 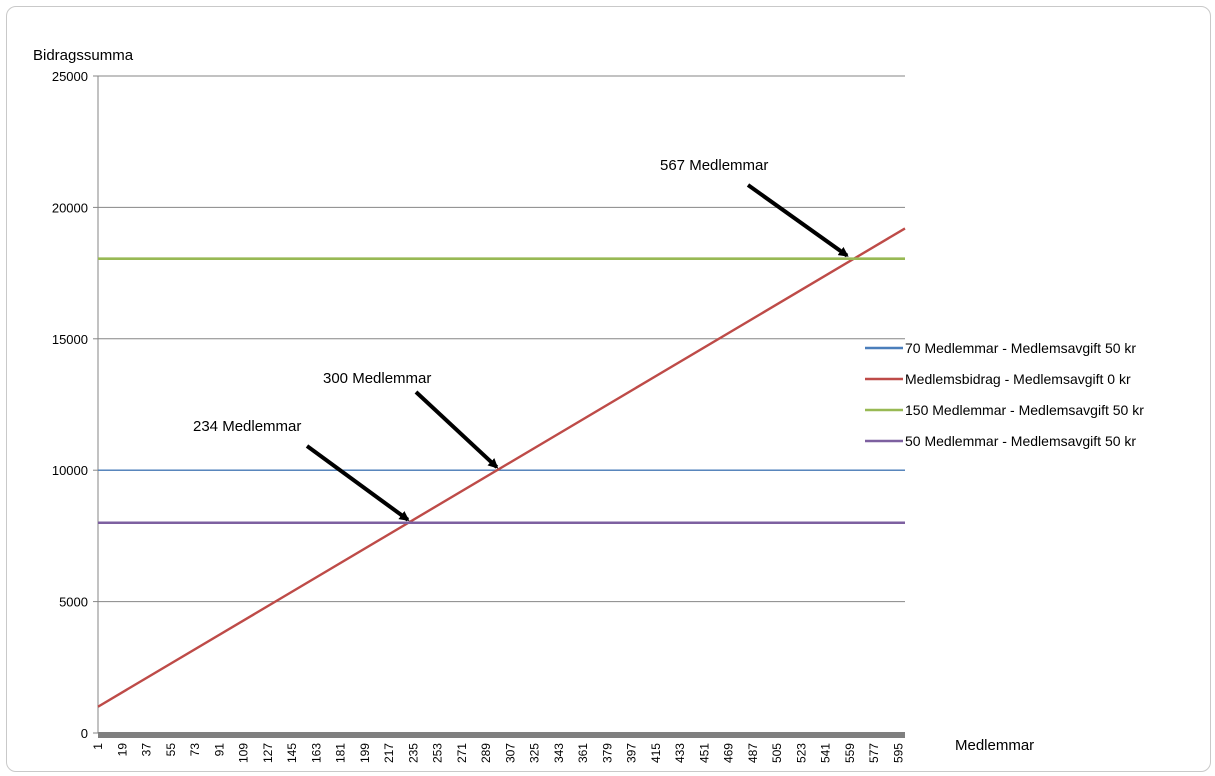 I want to click on x-tick-label: 469, so click(x=729, y=753).